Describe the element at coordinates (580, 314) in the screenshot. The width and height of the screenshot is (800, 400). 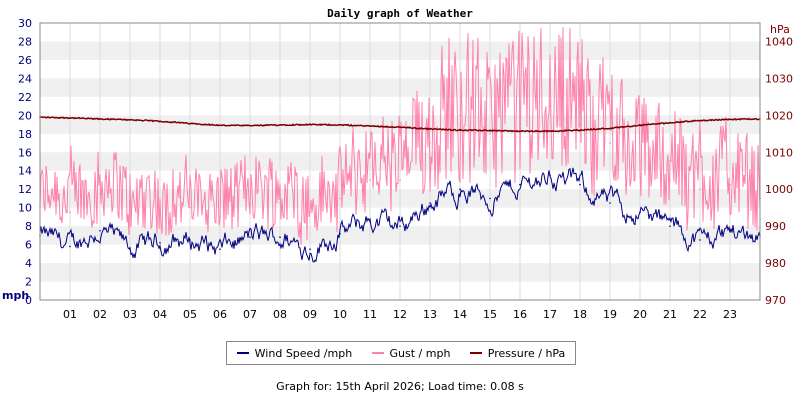
I see `x-tick-label: 18` at that location.